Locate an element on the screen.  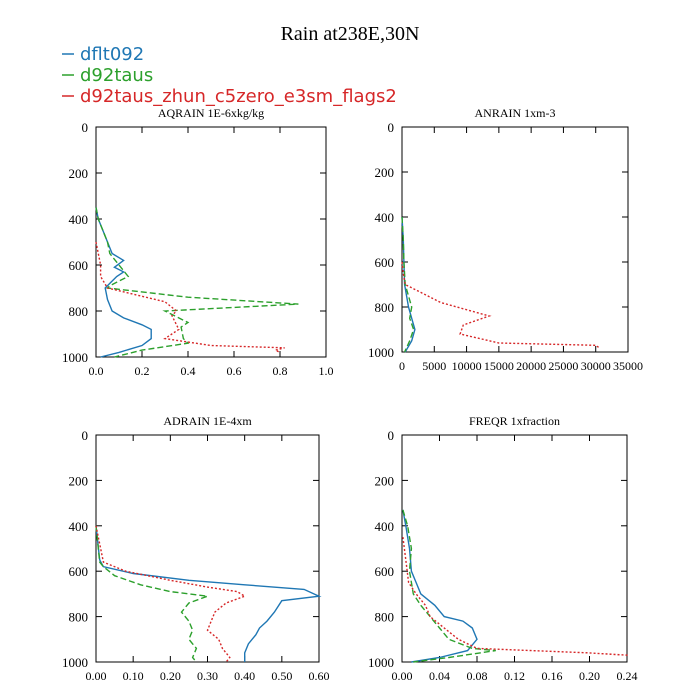
panel-frame-anrain is located at coordinates (515, 239).